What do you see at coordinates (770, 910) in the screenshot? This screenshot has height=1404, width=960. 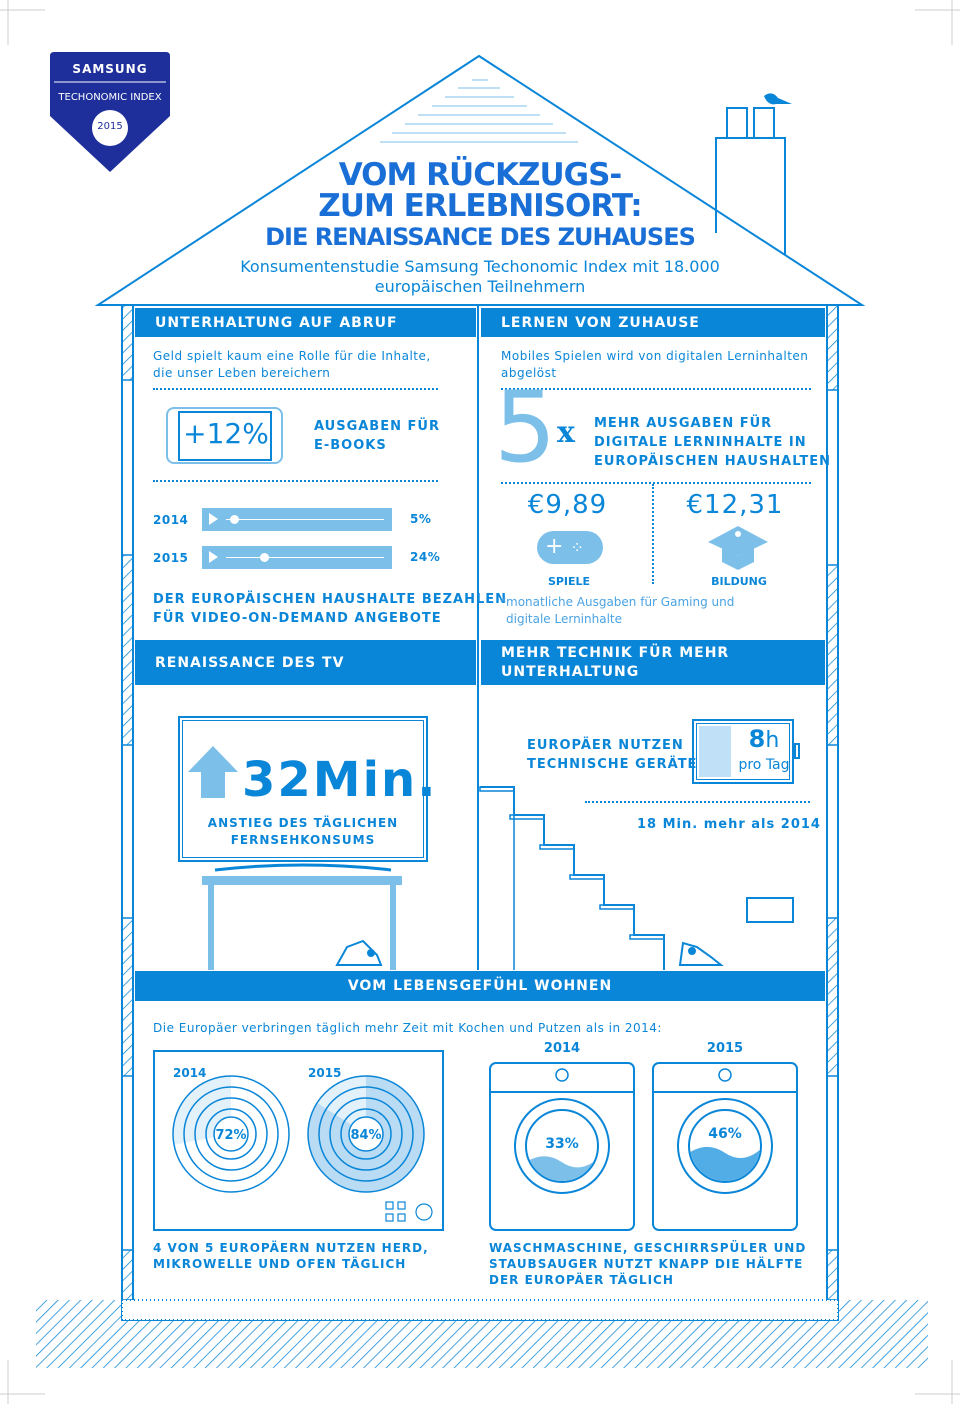 I see `power-socket-icon` at bounding box center [770, 910].